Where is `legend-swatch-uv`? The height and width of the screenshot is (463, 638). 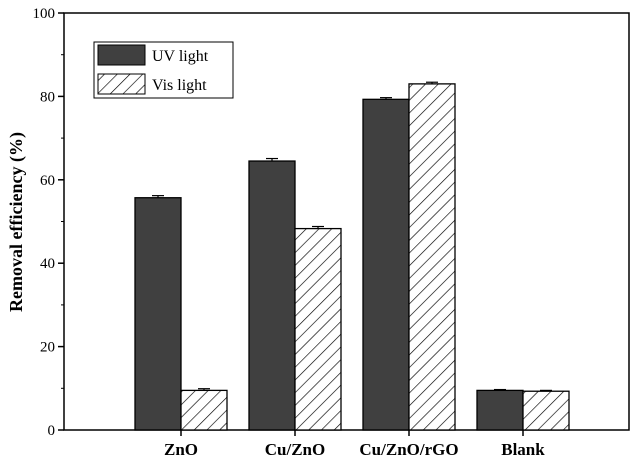
legend-swatch-uv is located at coordinates (121, 55).